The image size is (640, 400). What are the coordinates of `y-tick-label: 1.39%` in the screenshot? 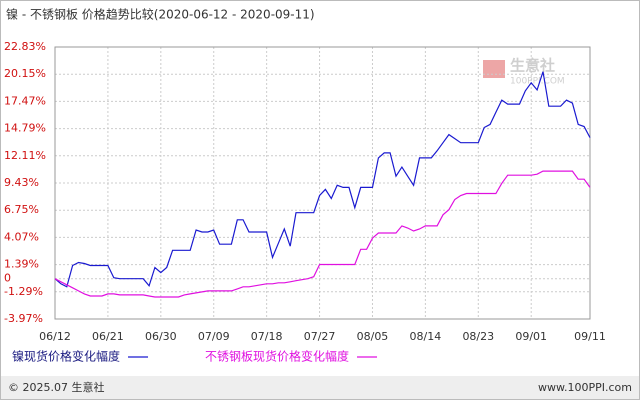 It's located at (21, 264).